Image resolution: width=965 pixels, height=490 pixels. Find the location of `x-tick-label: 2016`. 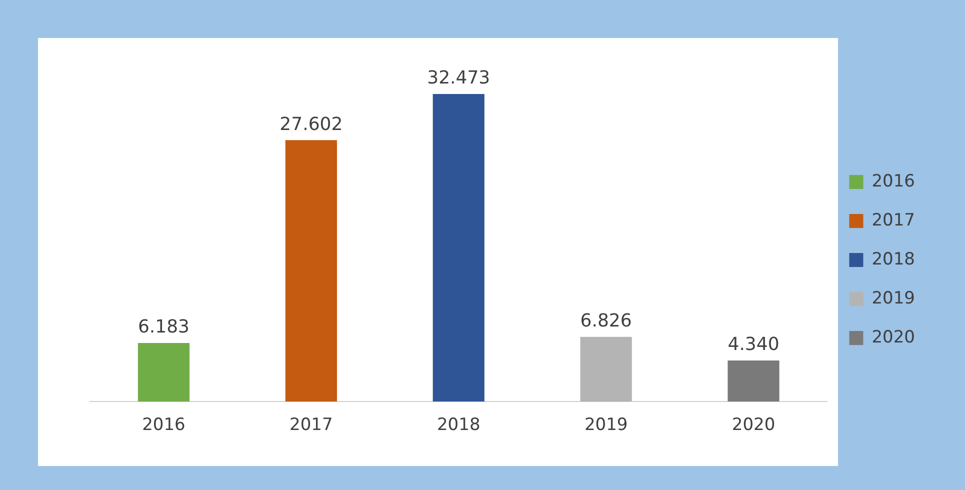

x-tick-label: 2016 is located at coordinates (164, 425).